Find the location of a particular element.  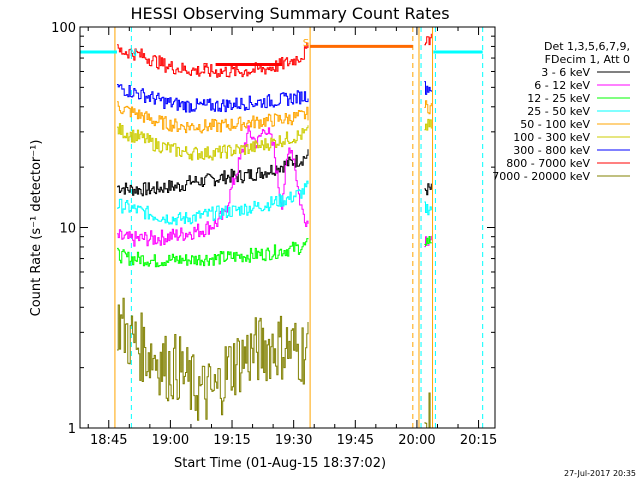

legend-label-800-7000-kev: 800 - 7000 keV is located at coordinates (548, 163).